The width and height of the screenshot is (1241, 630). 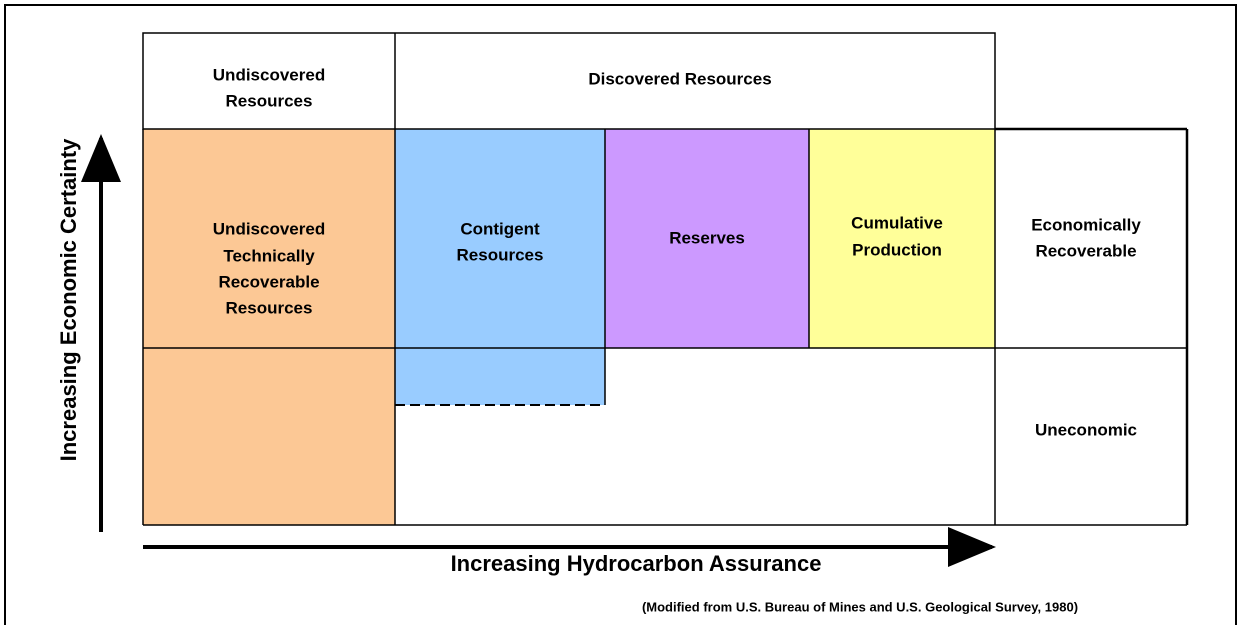 I want to click on row-label: Uneconomic, so click(x=1086, y=429).